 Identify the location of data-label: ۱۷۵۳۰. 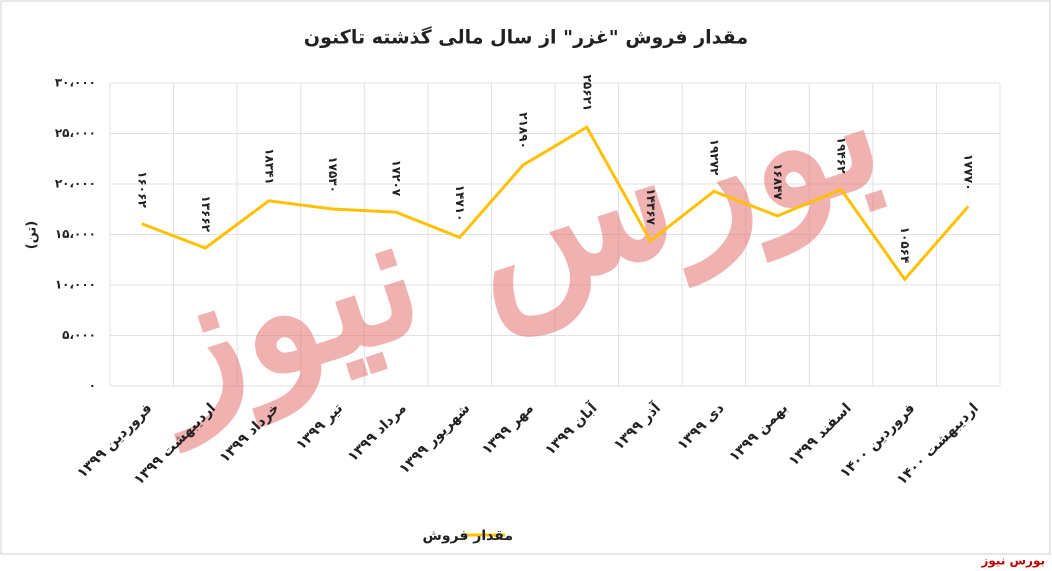
(333, 174).